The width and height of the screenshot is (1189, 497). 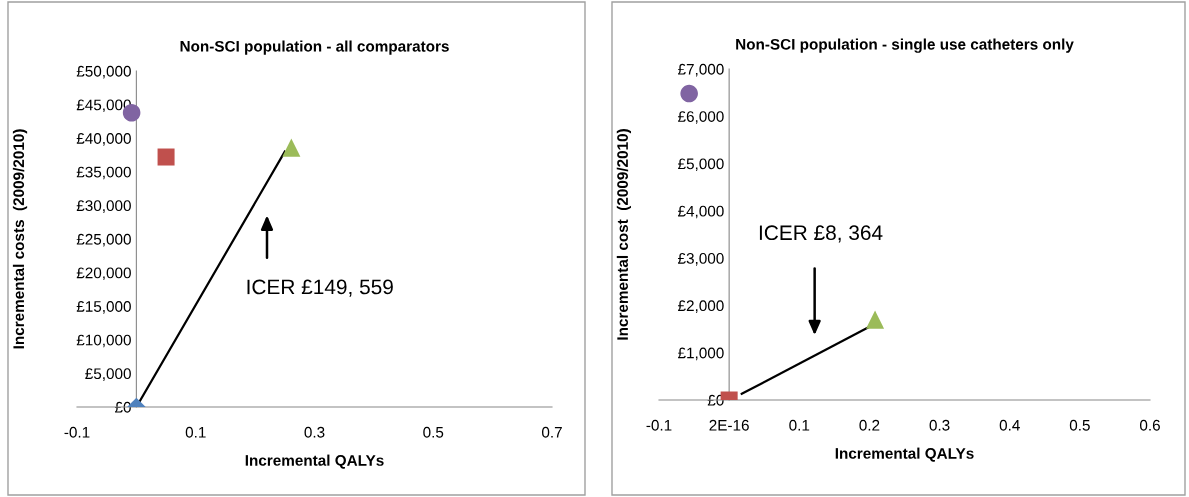 What do you see at coordinates (103, 307) in the screenshot?
I see `y-tick-label: £15,000` at bounding box center [103, 307].